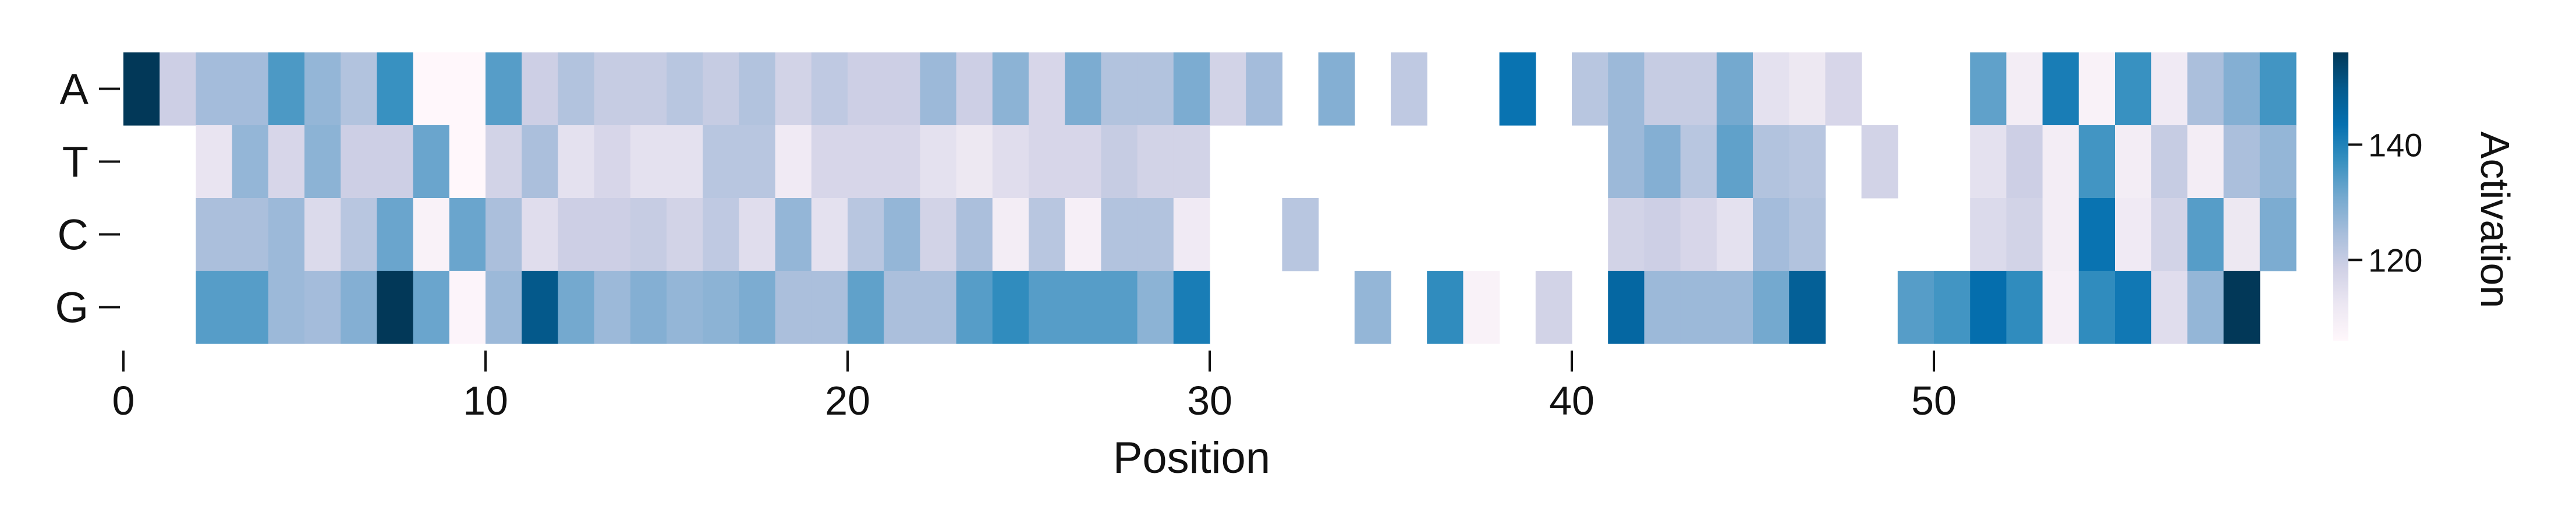  What do you see at coordinates (1191, 458) in the screenshot?
I see `x-axis-label: Position` at bounding box center [1191, 458].